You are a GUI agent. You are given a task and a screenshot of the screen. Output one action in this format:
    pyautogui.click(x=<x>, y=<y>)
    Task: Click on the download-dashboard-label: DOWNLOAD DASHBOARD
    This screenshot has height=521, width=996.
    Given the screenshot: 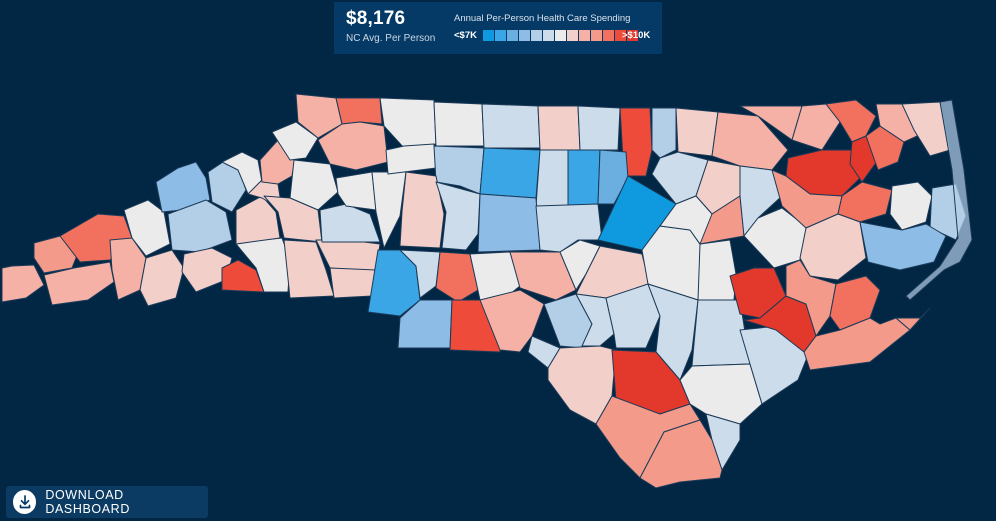 What is the action you would take?
    pyautogui.click(x=87, y=502)
    